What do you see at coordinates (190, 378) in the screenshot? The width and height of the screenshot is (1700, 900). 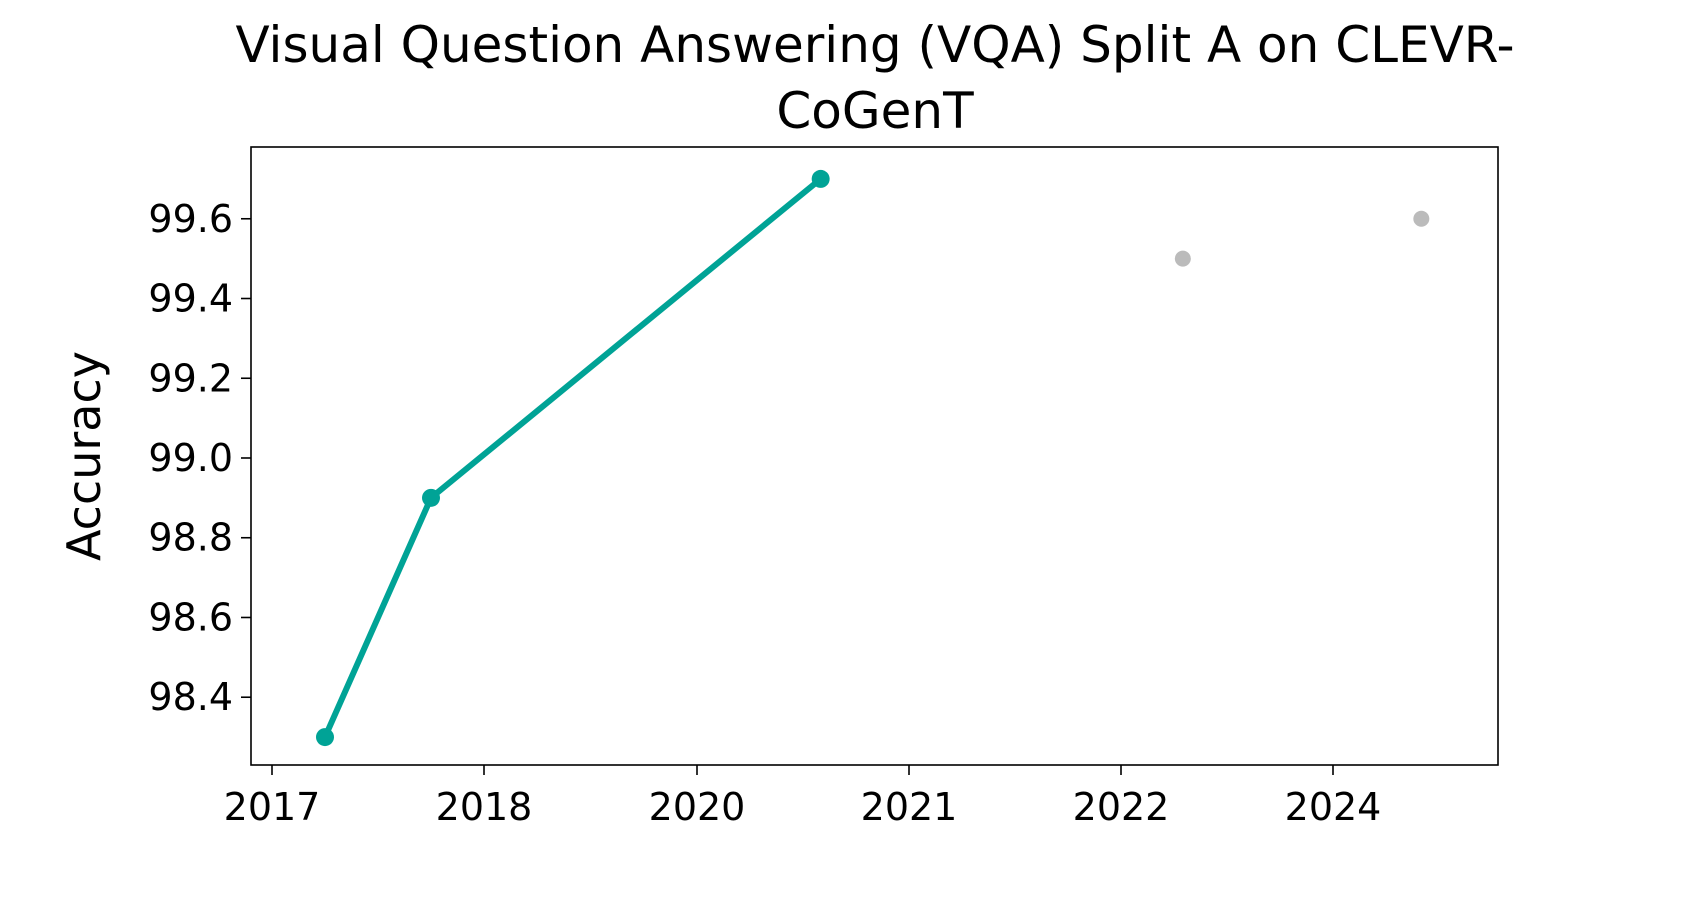 I see `y-tick-label: 99.2` at bounding box center [190, 378].